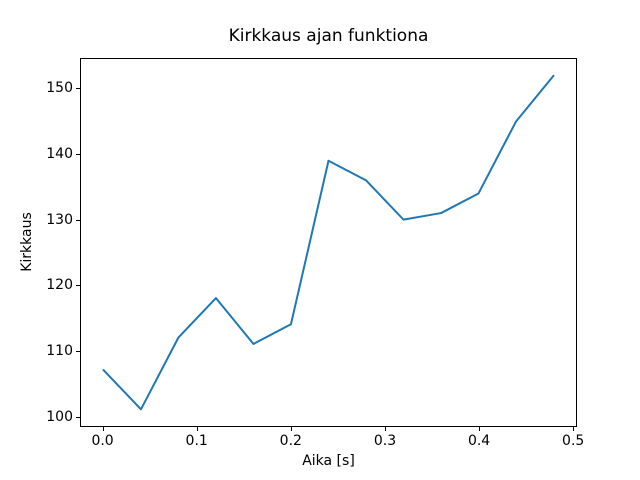 This screenshot has height=480, width=640. I want to click on y-tick-label: 110, so click(59, 351).